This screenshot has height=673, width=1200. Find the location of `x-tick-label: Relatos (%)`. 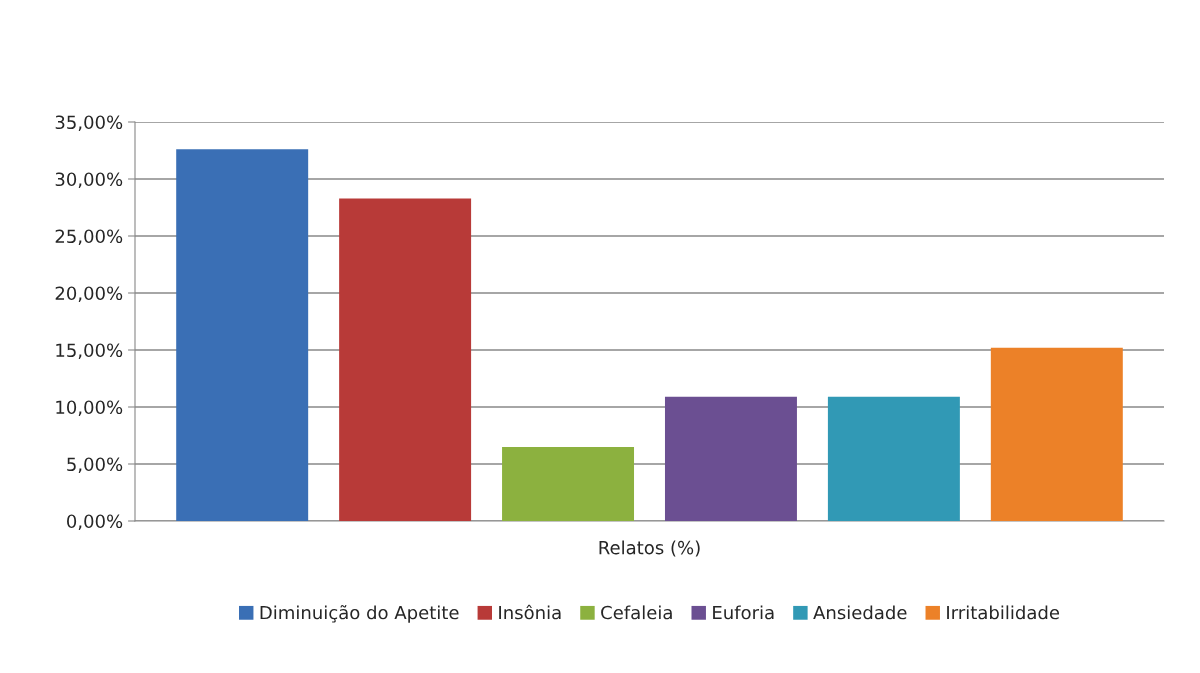

x-tick-label: Relatos (%) is located at coordinates (649, 548).